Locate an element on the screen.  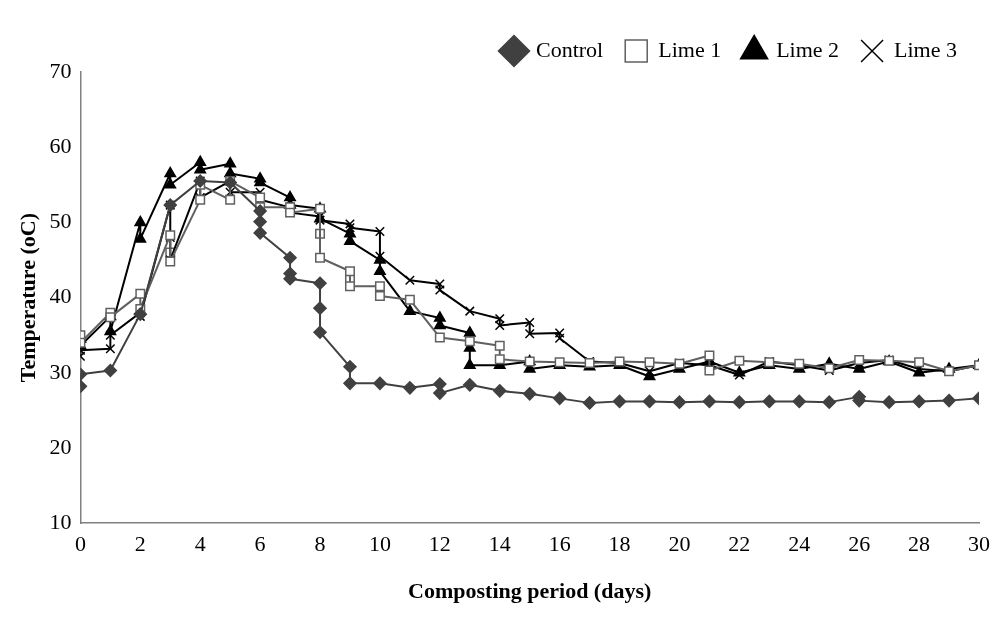
x-tick-label: 24 is located at coordinates (799, 544).